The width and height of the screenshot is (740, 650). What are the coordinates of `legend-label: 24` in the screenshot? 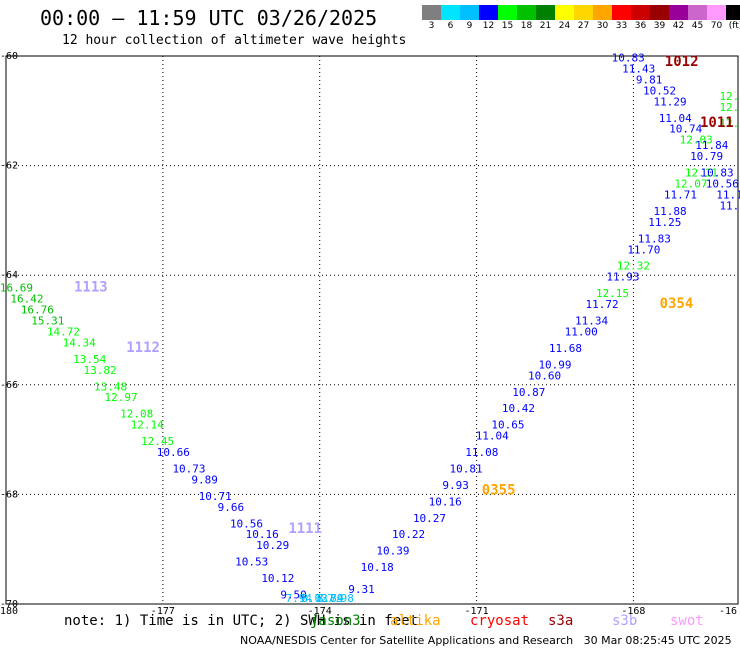 It's located at (564, 26).